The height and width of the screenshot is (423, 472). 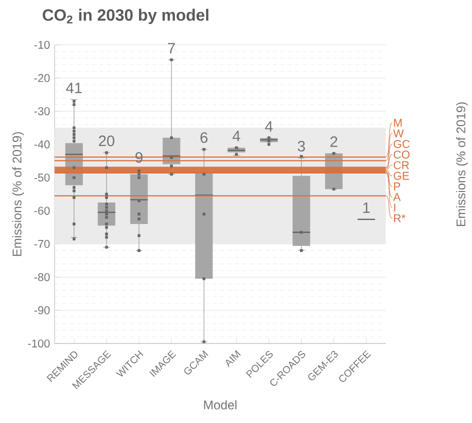 I want to click on annotation: 7, so click(x=171, y=48).